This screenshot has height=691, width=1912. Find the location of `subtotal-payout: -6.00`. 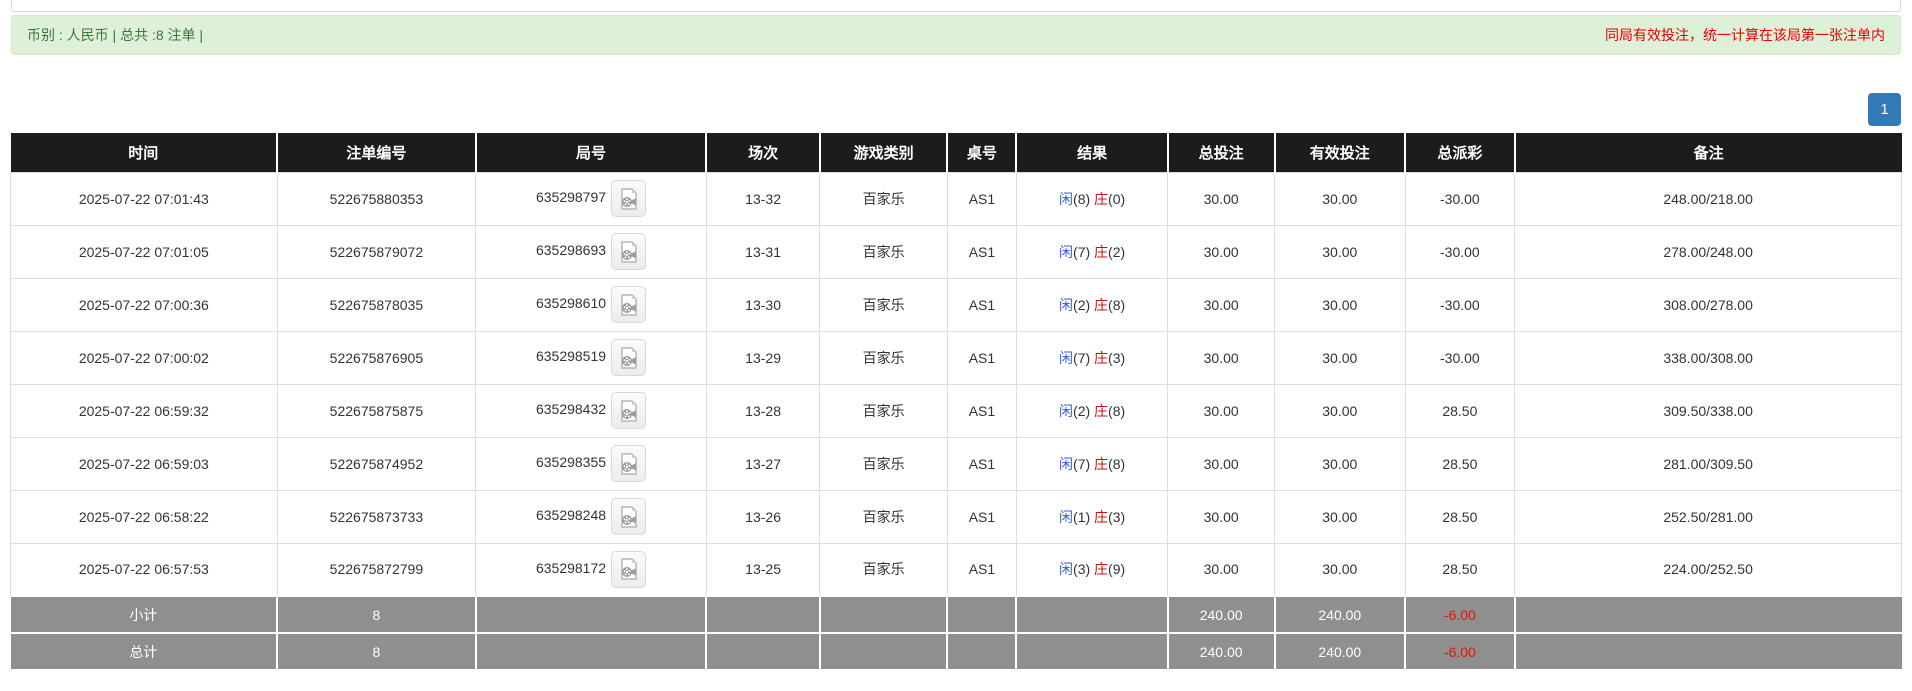

subtotal-payout: -6.00 is located at coordinates (1460, 614).